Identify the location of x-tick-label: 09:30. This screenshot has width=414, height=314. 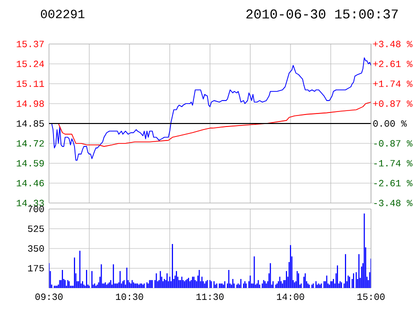
(49, 297).